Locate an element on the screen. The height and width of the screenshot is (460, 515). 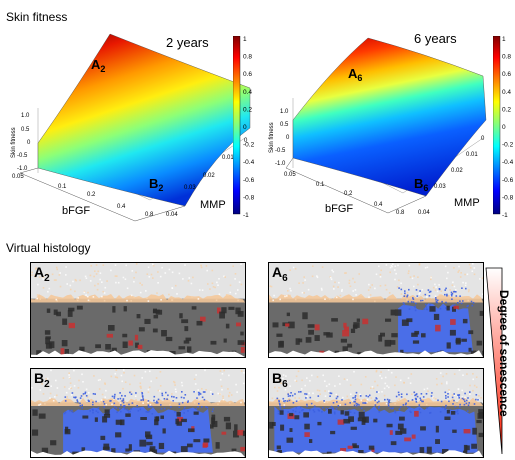
skin-fitness-title: Skin fitness is located at coordinates (37, 17).